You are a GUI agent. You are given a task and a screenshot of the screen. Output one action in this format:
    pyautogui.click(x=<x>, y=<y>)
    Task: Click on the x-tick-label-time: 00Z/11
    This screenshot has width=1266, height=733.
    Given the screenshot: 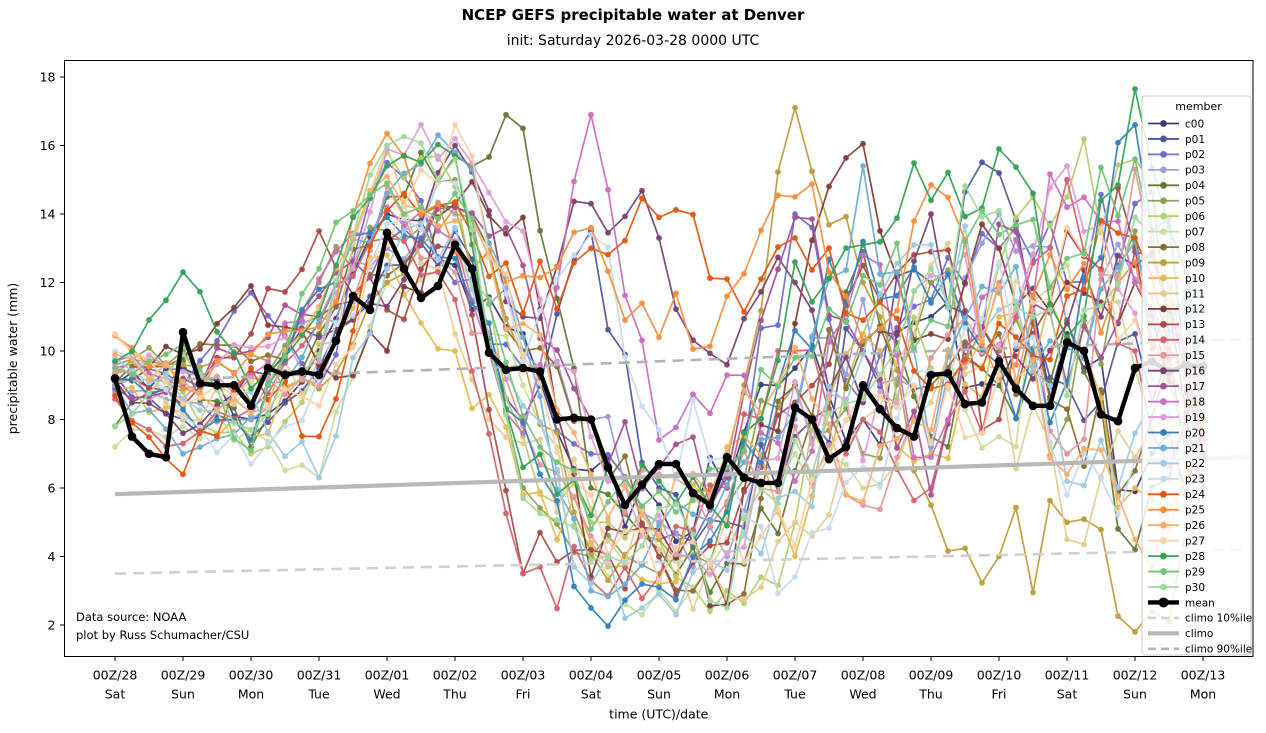 What is the action you would take?
    pyautogui.click(x=1067, y=675)
    